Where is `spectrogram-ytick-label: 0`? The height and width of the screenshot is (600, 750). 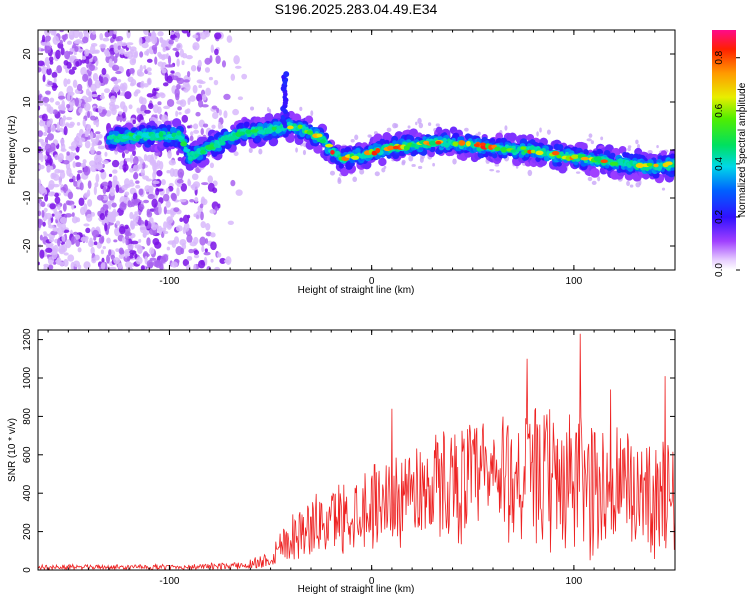 spectrogram-ytick-label: 0 is located at coordinates (27, 150).